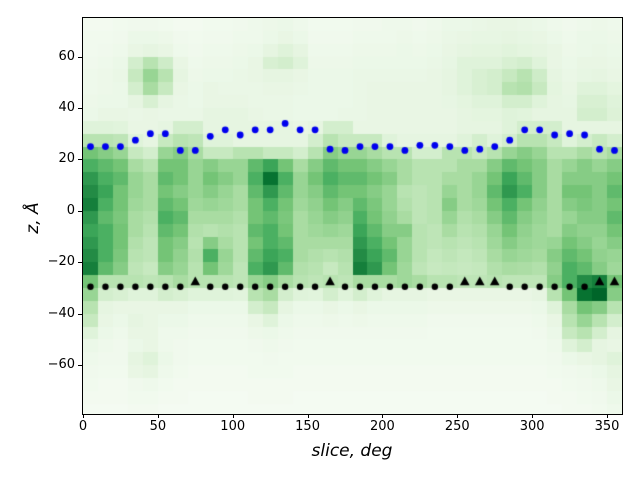 The height and width of the screenshot is (480, 640). What do you see at coordinates (532, 426) in the screenshot?
I see `x-tick-label: 300` at bounding box center [532, 426].